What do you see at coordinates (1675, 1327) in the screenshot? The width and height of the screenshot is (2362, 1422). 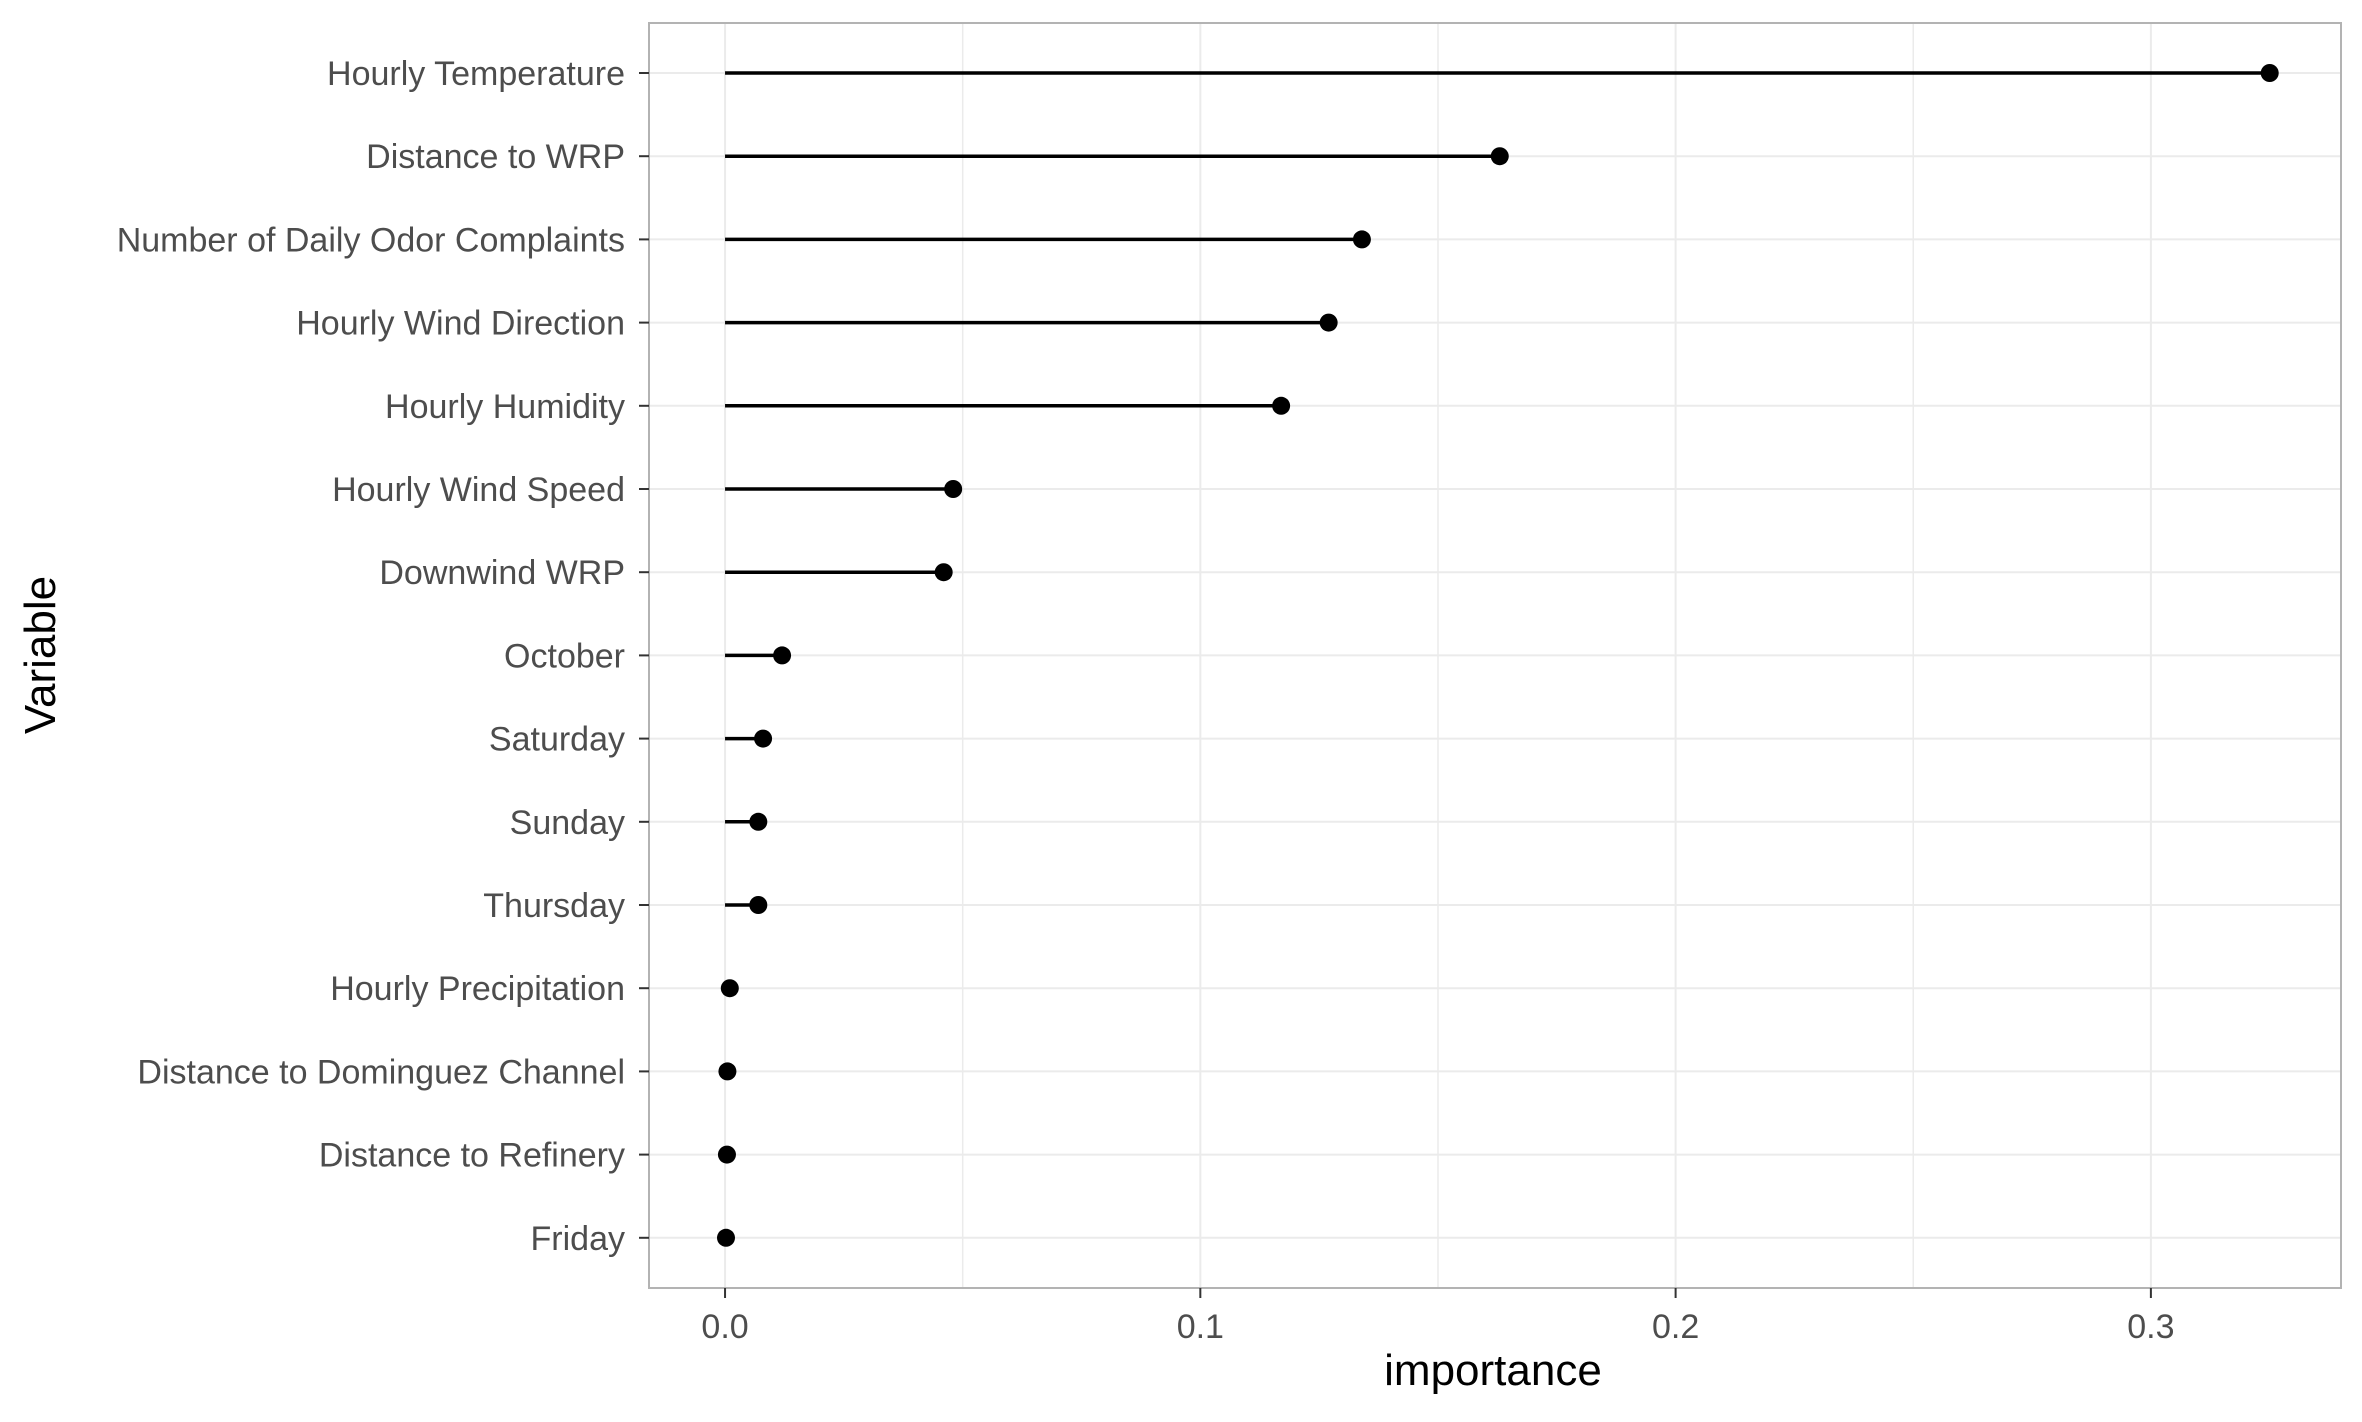 I see `x-tick-label: 0.2` at bounding box center [1675, 1327].